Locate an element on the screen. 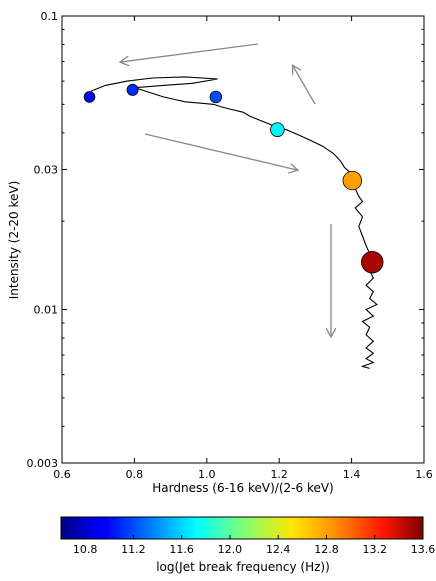 Image resolution: width=436 pixels, height=581 pixels. x-tick-label: 1.2 is located at coordinates (279, 474).